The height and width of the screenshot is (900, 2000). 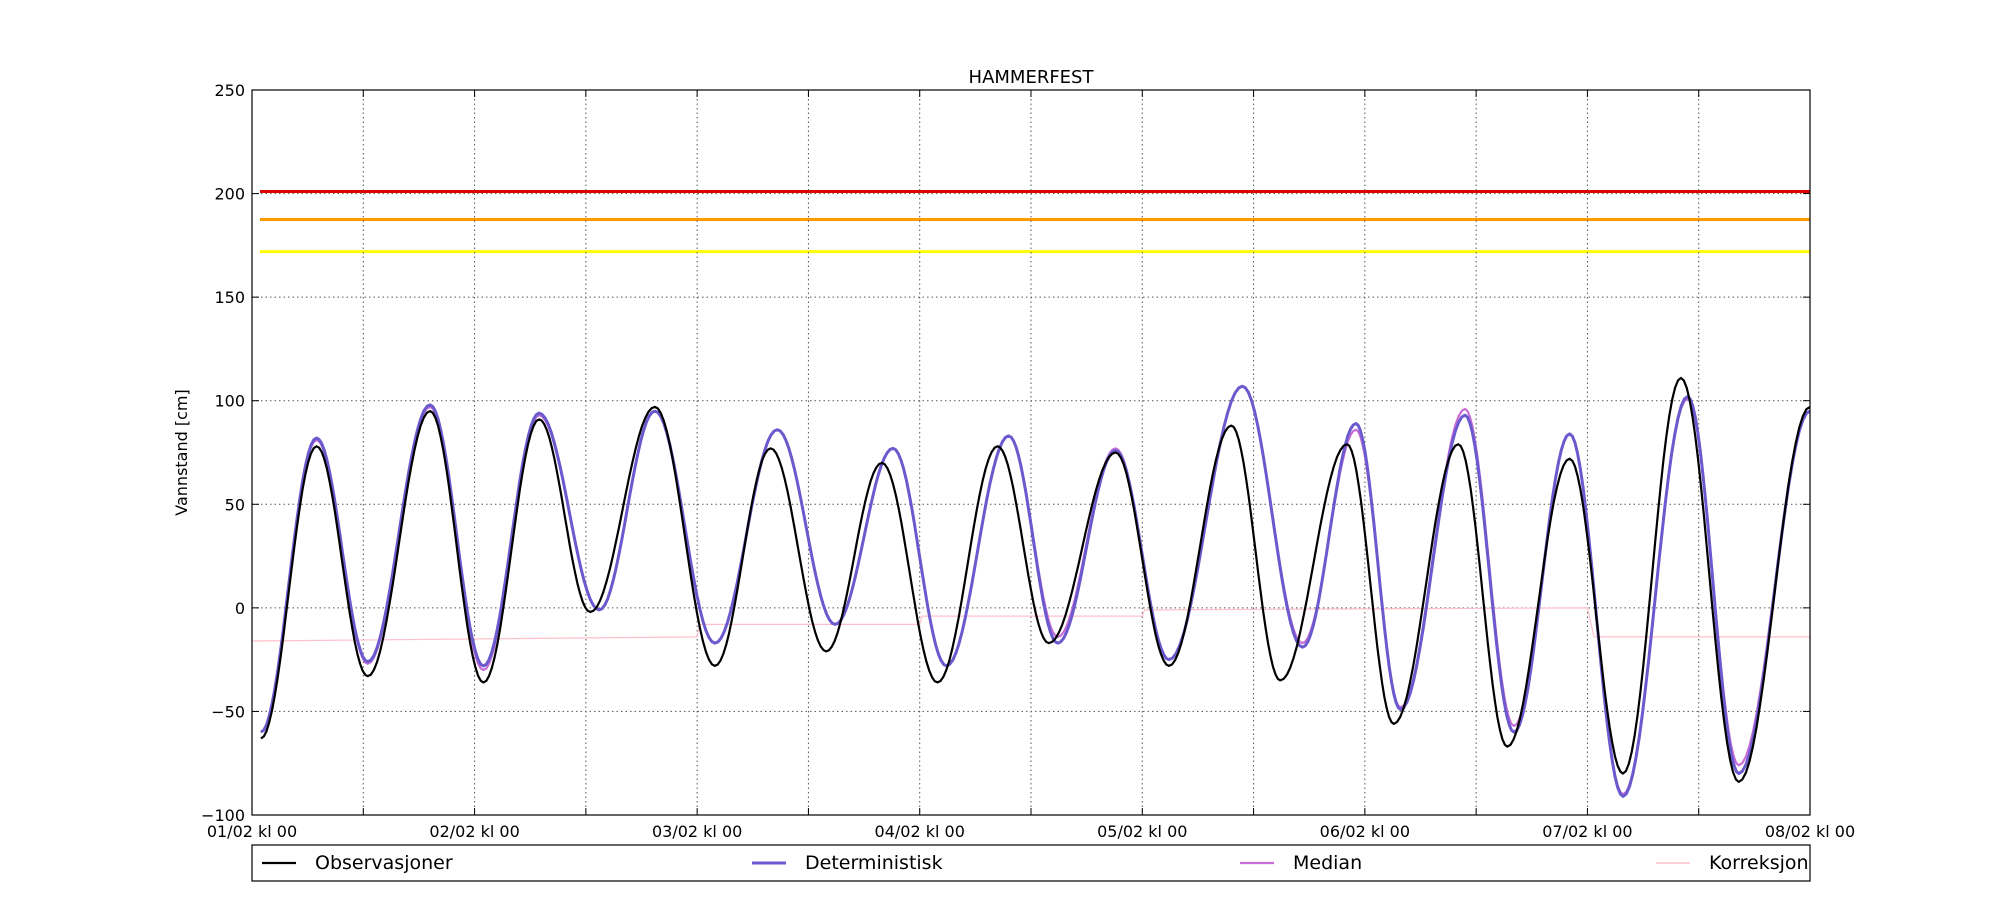 What do you see at coordinates (1587, 831) in the screenshot?
I see `x-tick-label: 07/02 kl 00` at bounding box center [1587, 831].